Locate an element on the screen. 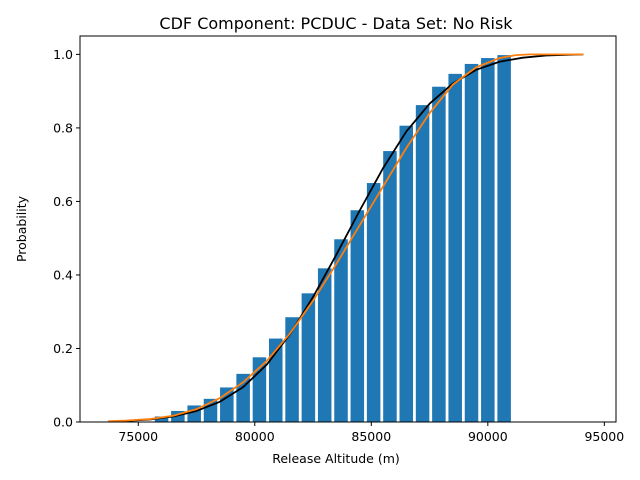 Image resolution: width=640 pixels, height=480 pixels. chart-title: CDF Component: PCDUC - Data Set: No Risk is located at coordinates (336, 23).